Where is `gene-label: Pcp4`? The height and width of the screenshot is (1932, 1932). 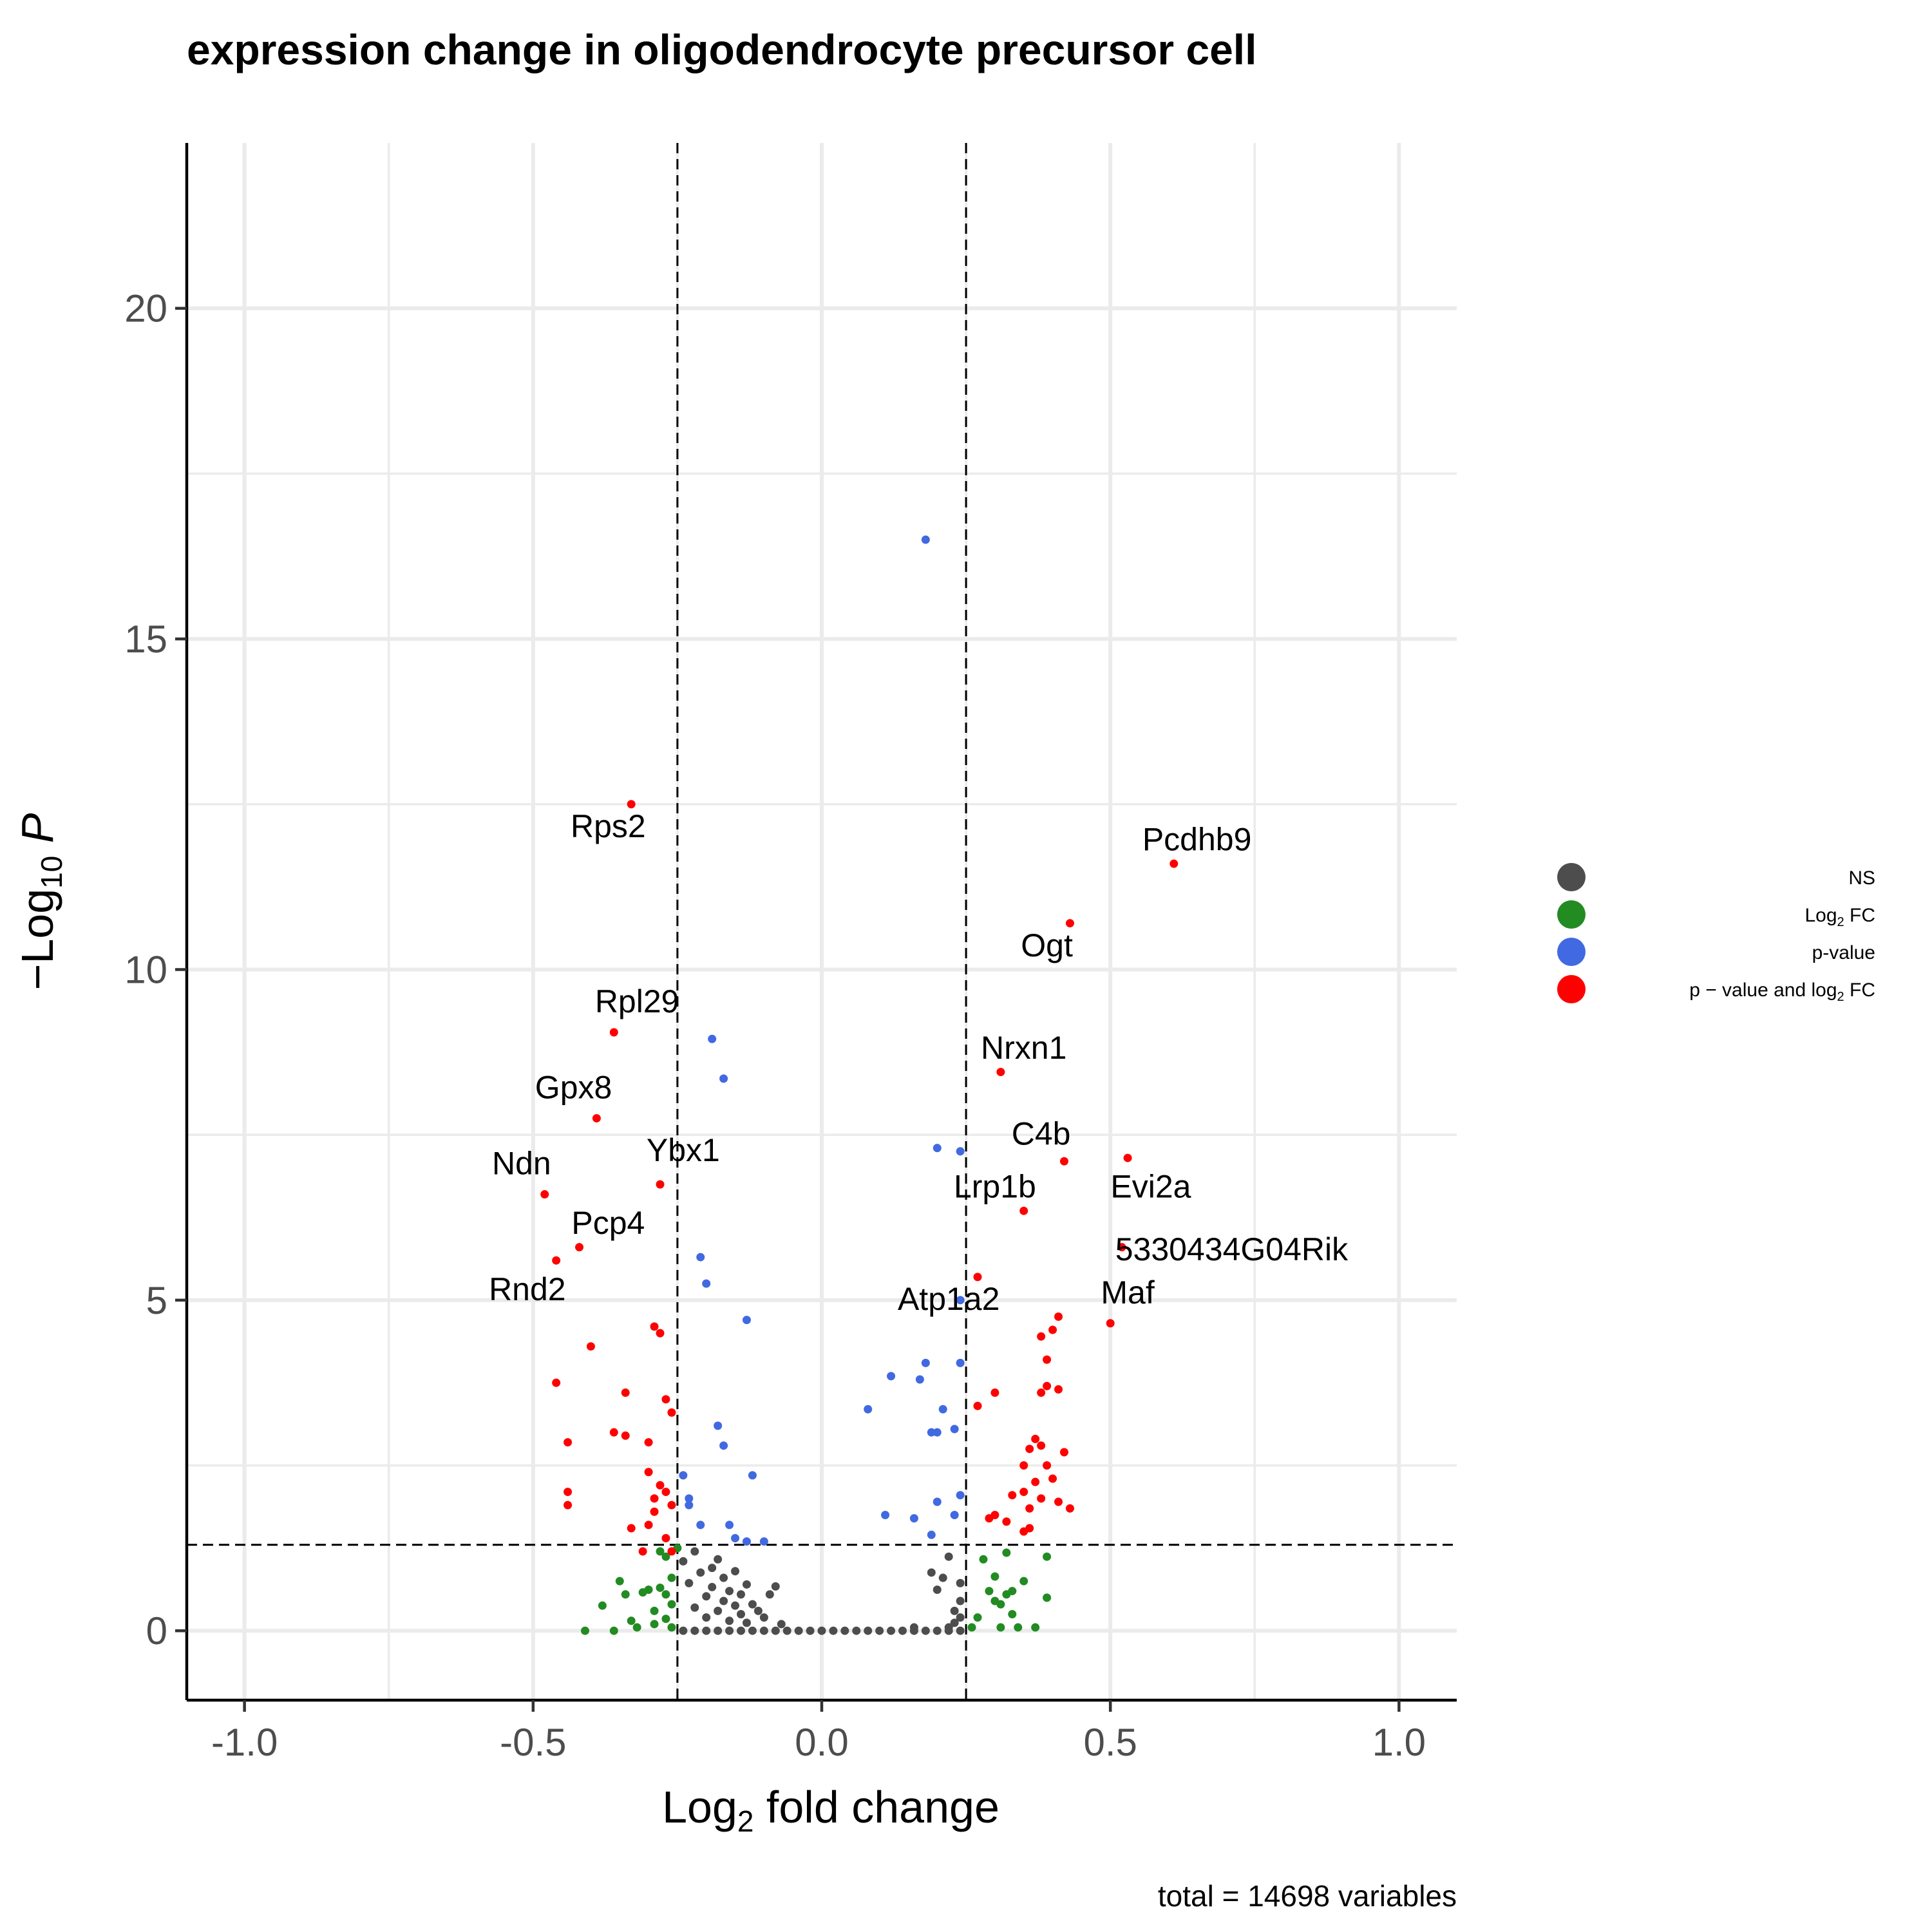 gene-label: Pcp4 is located at coordinates (608, 1223).